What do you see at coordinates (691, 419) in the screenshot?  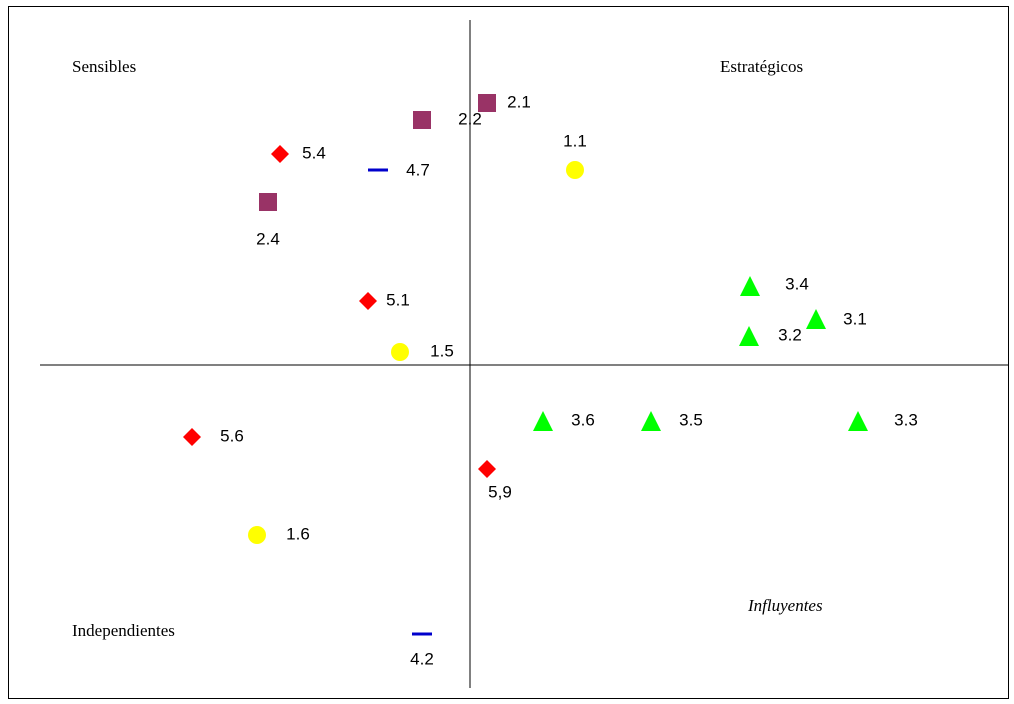 I see `point-label: 3.5` at bounding box center [691, 419].